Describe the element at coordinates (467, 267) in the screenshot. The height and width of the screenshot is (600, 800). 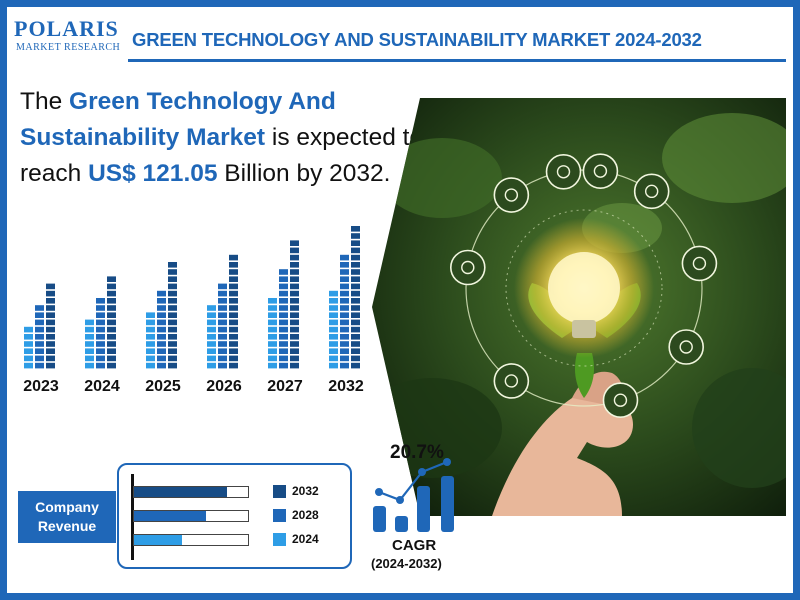
I see `oil-rig-icon` at that location.